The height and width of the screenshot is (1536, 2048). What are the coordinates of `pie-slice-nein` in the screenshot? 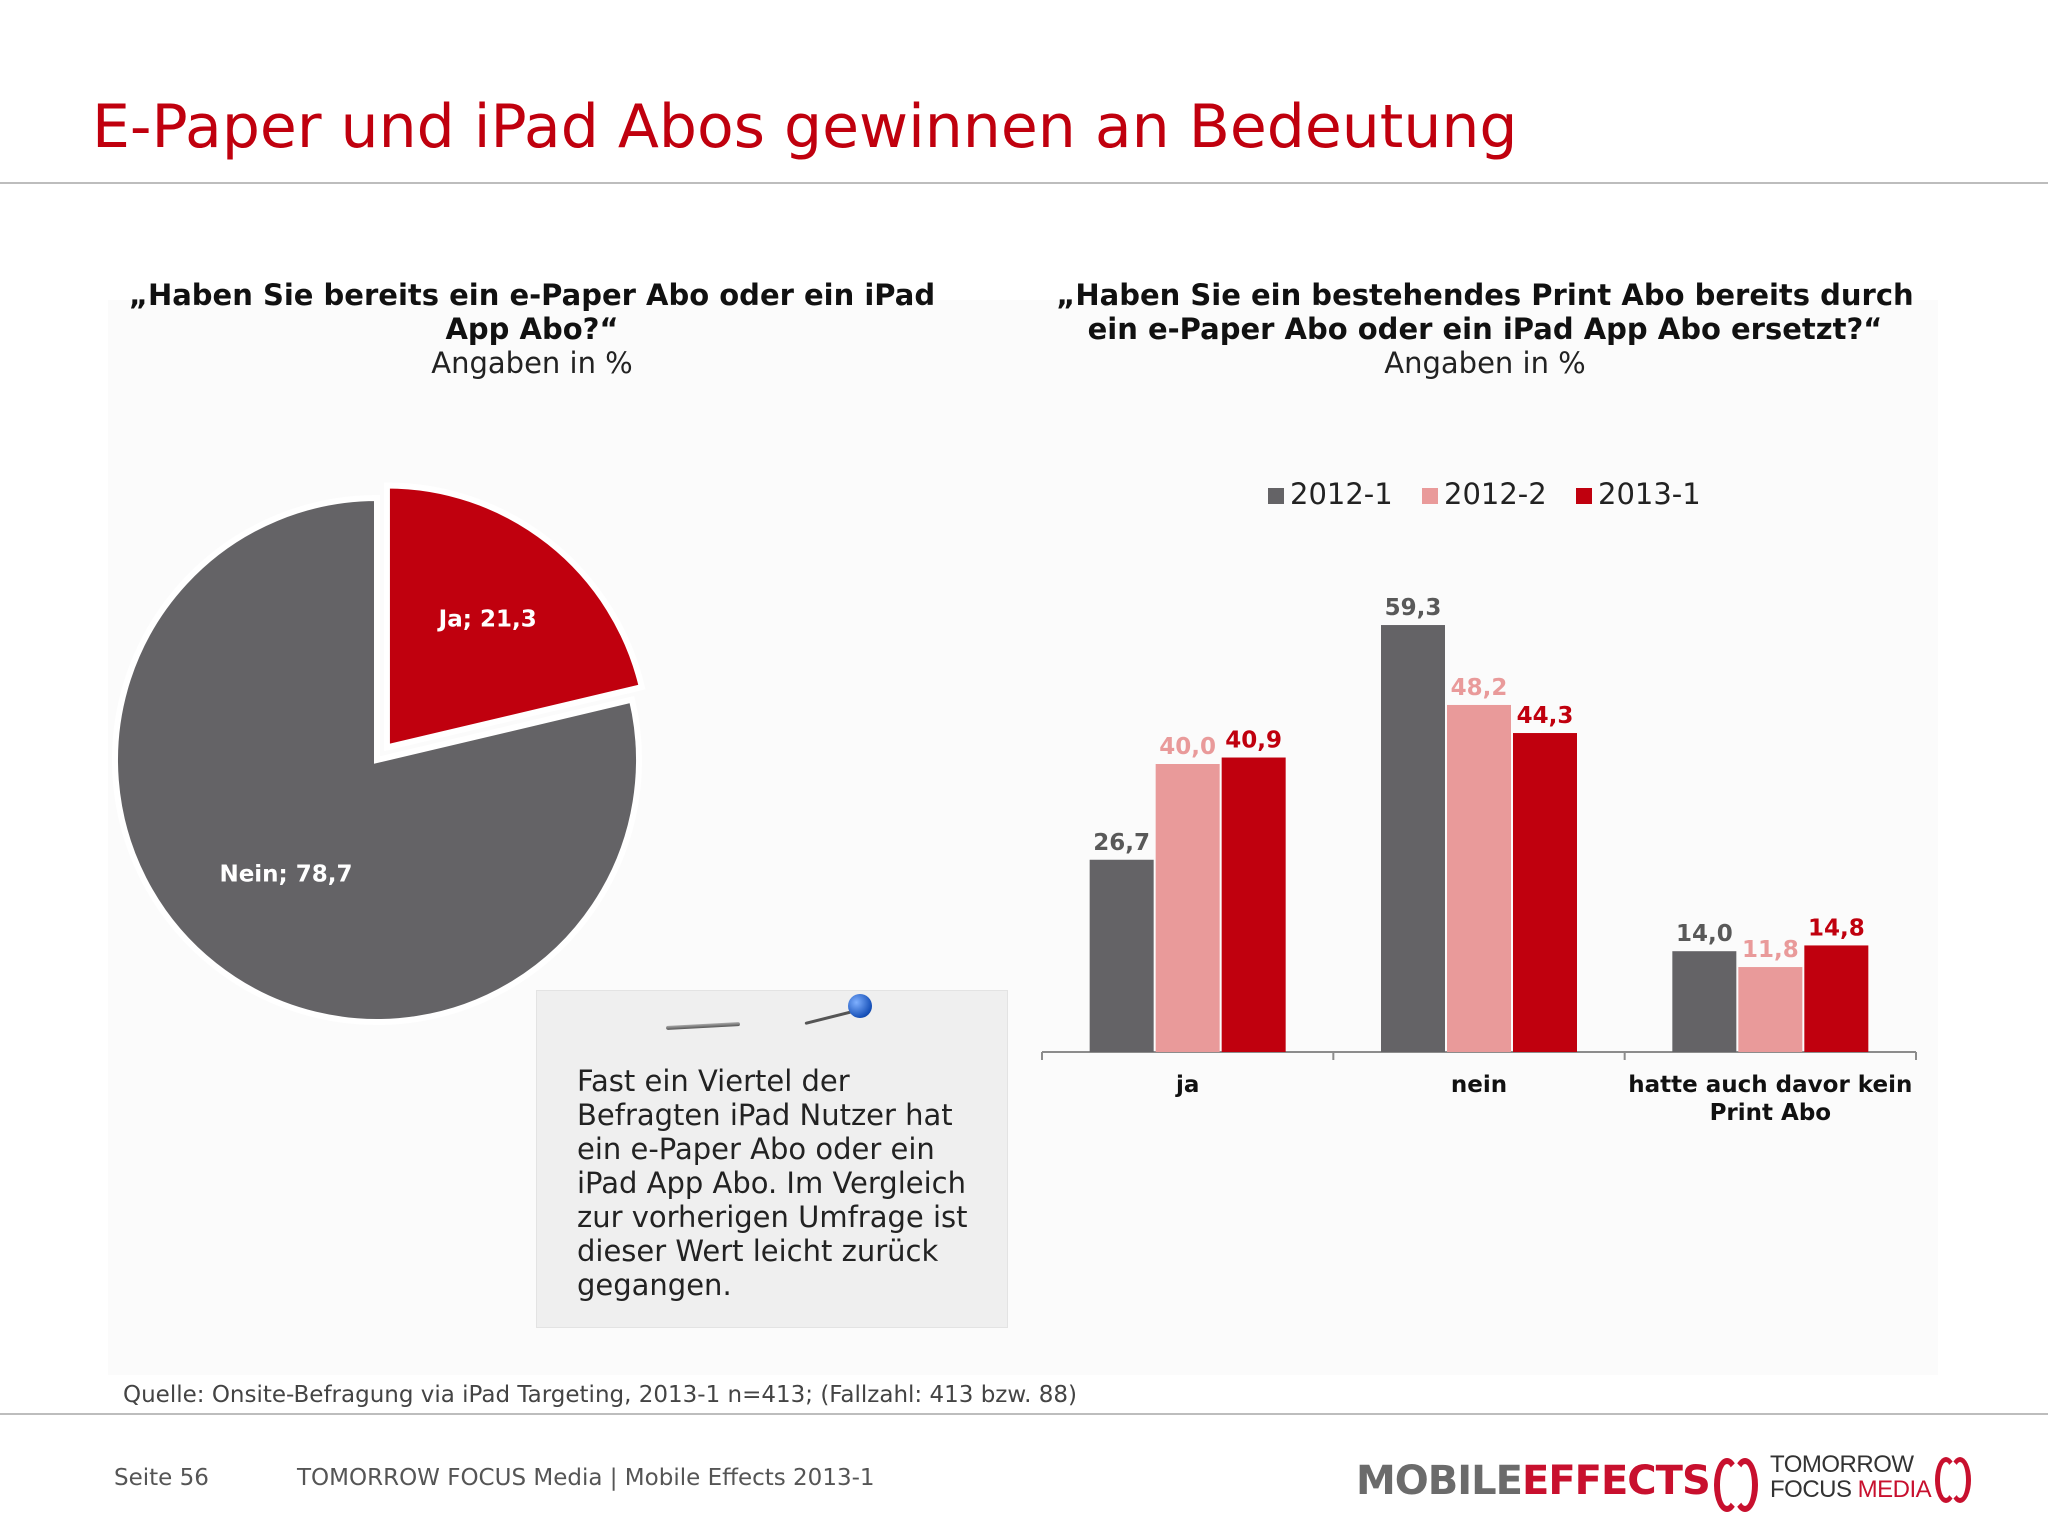 It's located at (377, 759).